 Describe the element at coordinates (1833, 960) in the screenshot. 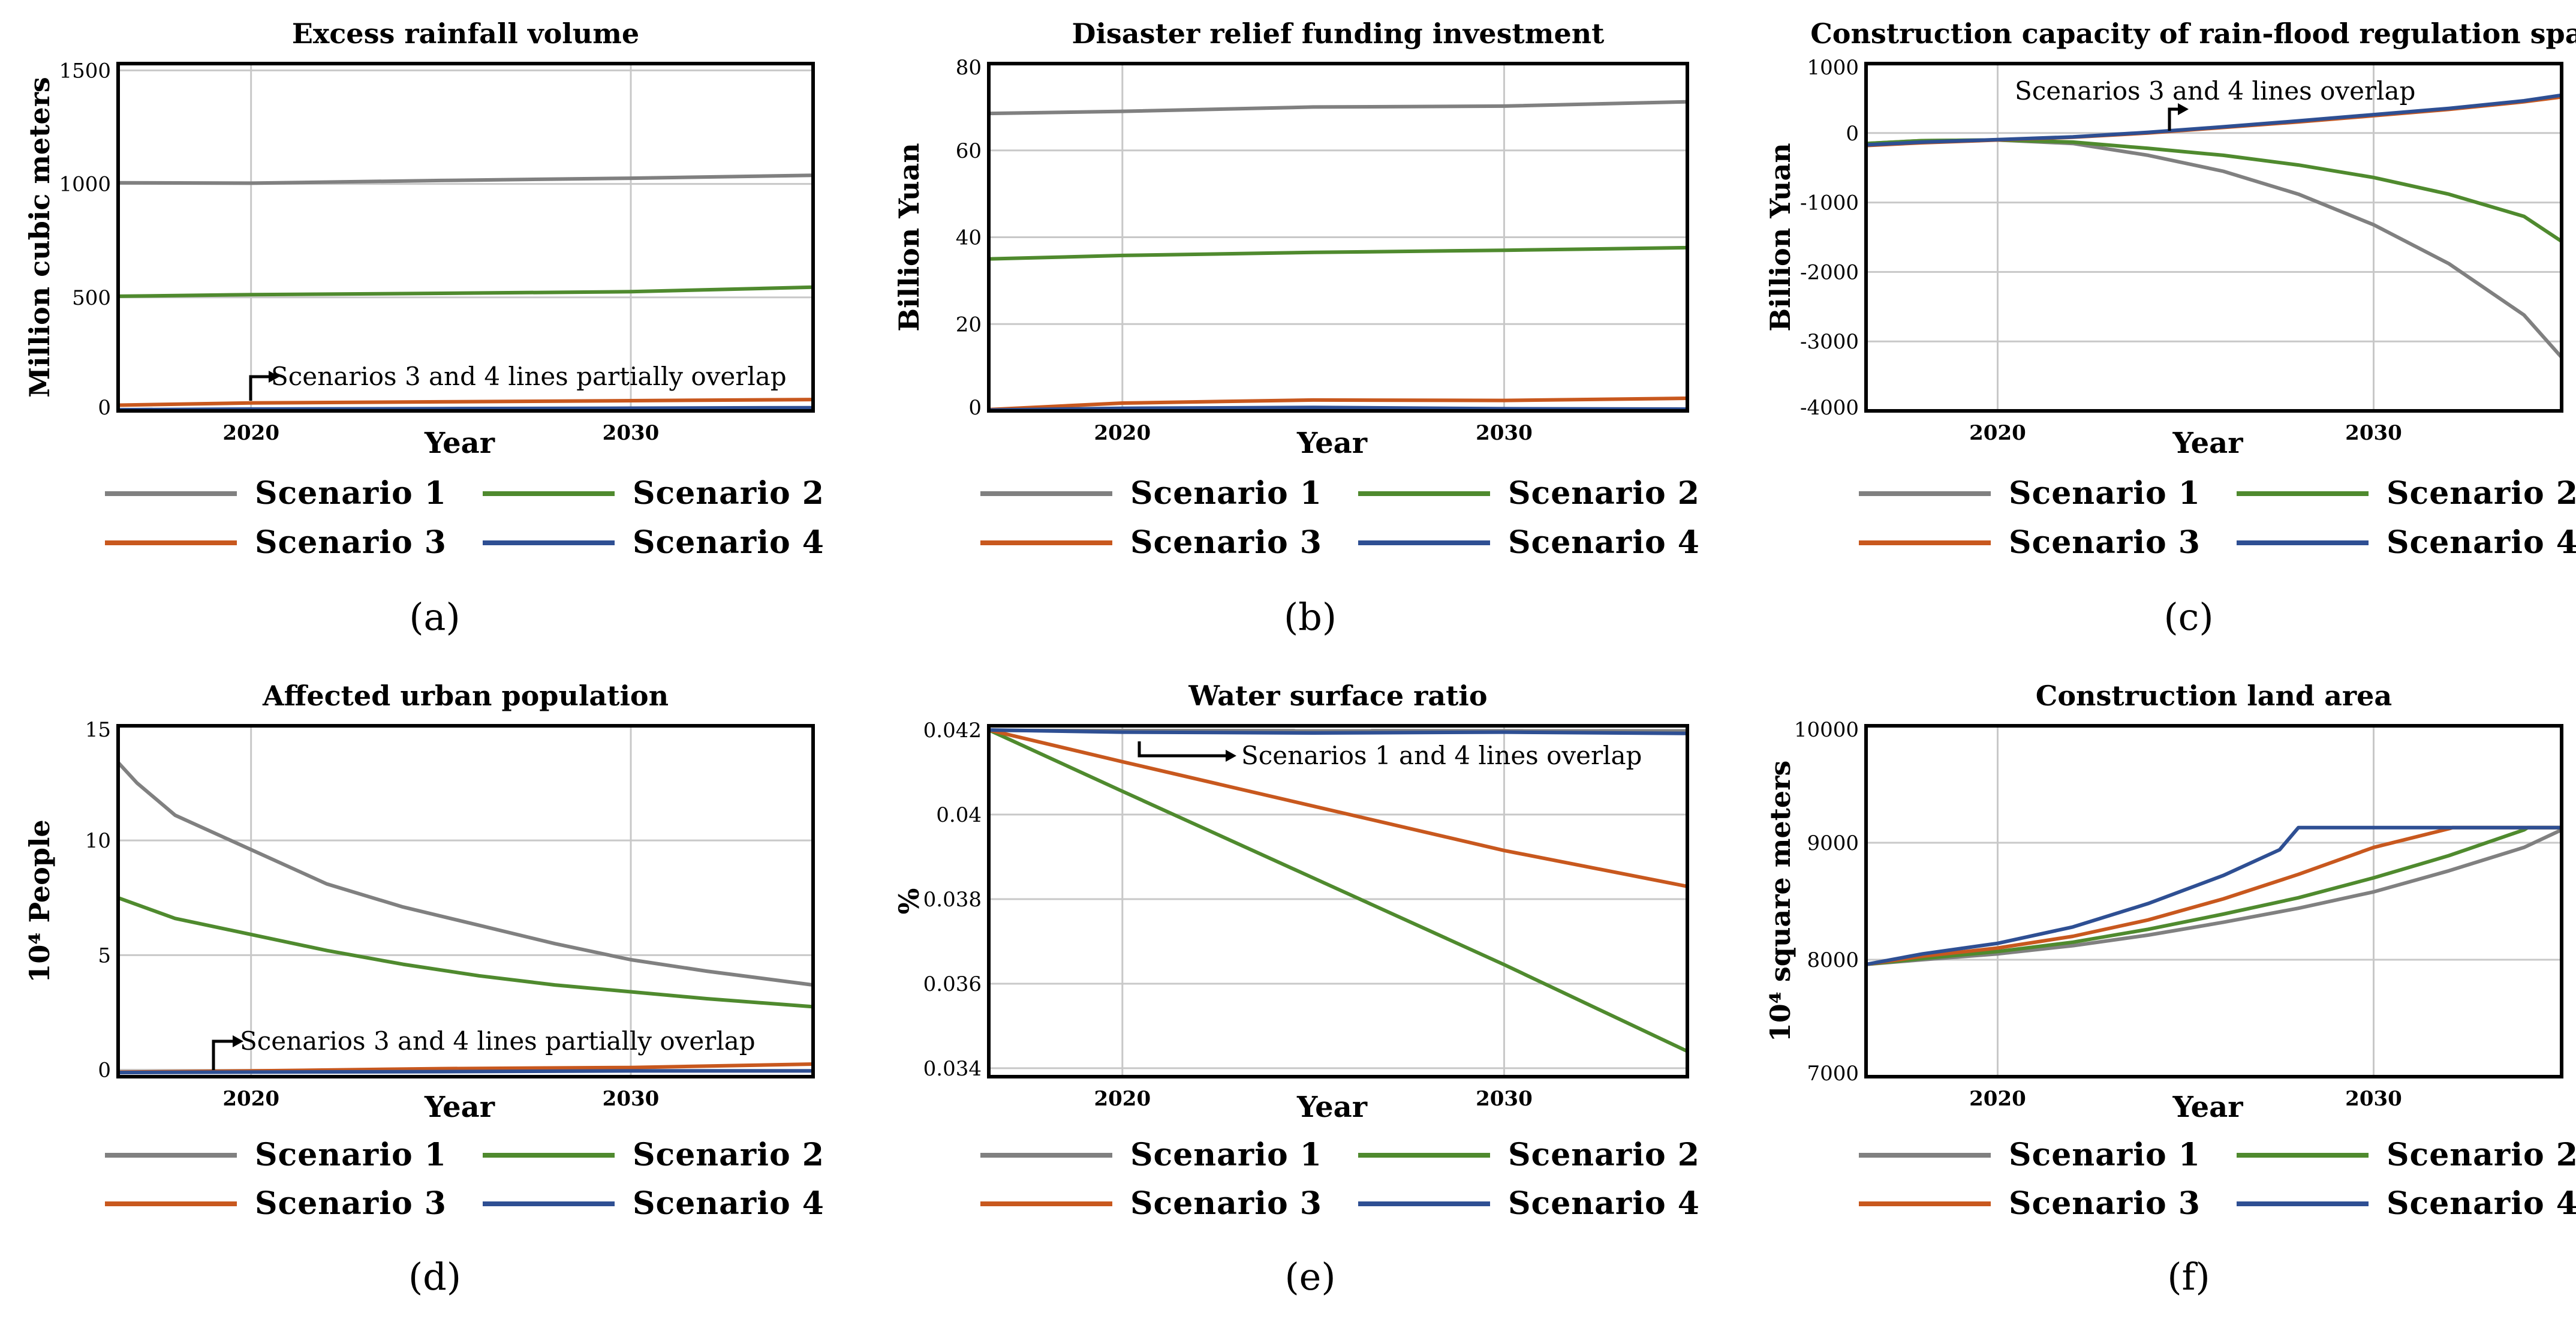

I see `y-tick-label: 8000` at that location.